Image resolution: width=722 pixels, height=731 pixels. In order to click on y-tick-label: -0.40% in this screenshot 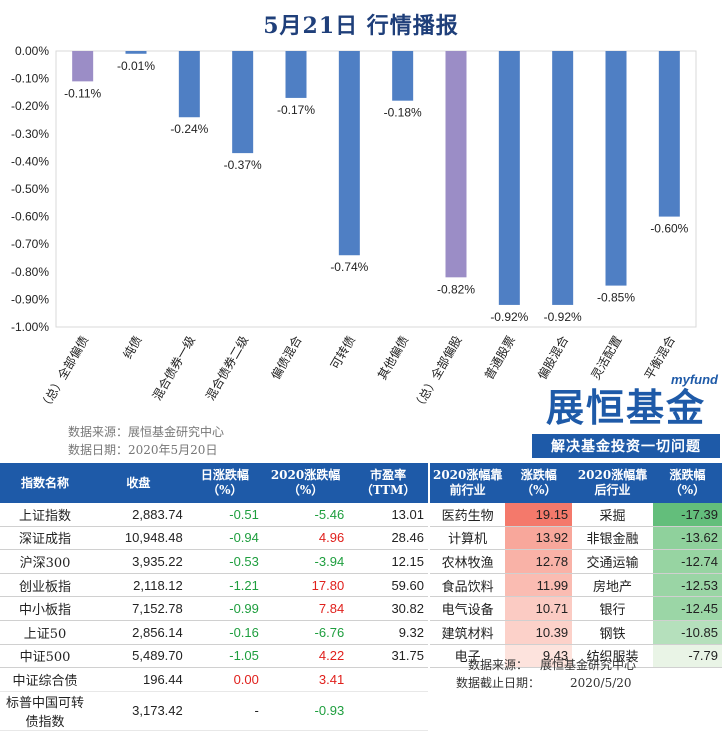, I will do `click(30, 161)`.